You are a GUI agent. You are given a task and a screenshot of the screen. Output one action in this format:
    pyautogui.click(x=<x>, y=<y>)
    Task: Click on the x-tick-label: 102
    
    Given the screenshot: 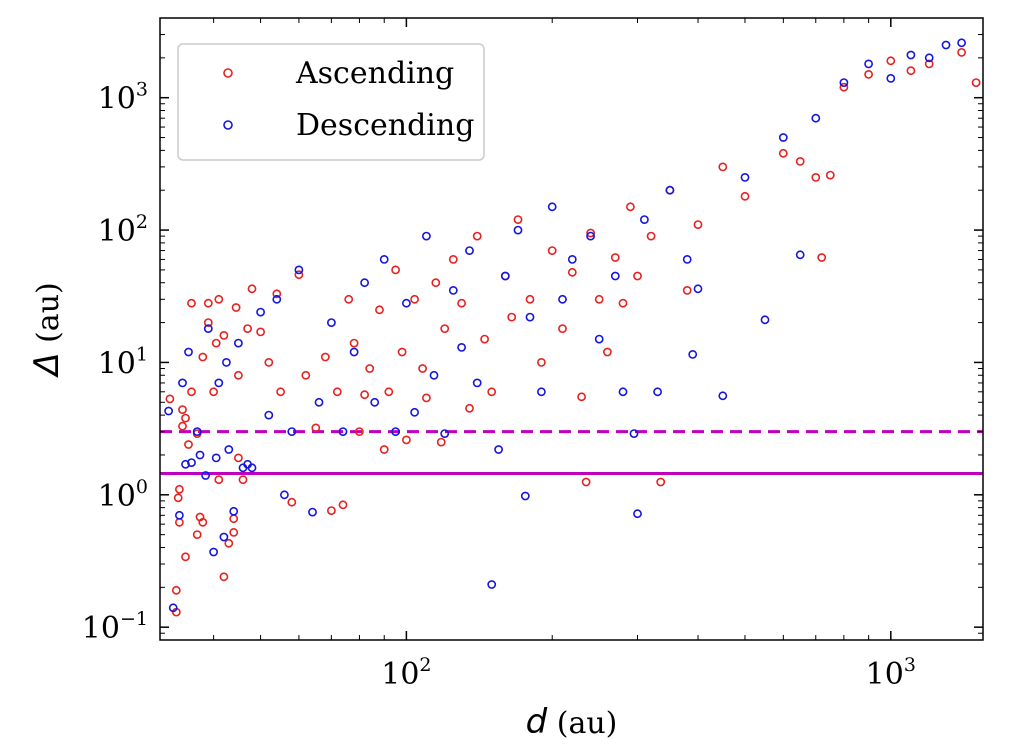 What is the action you would take?
    pyautogui.click(x=406, y=673)
    